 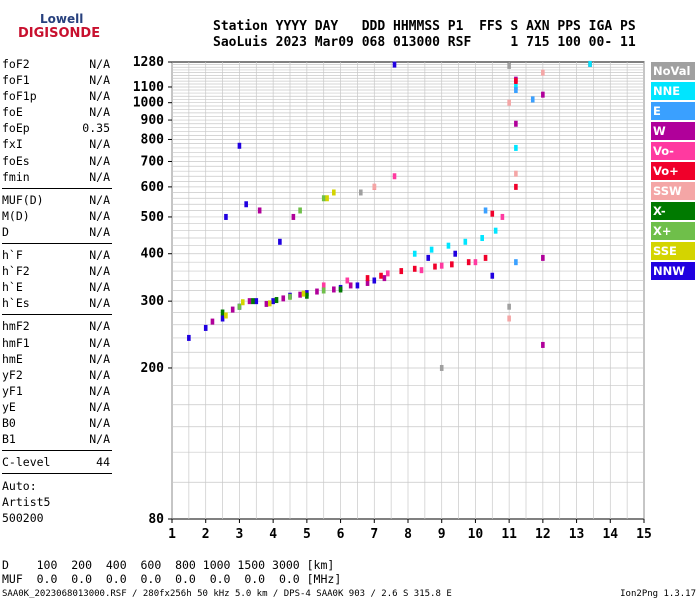 I want to click on legend-item-vo: Vo+, so click(x=673, y=171).